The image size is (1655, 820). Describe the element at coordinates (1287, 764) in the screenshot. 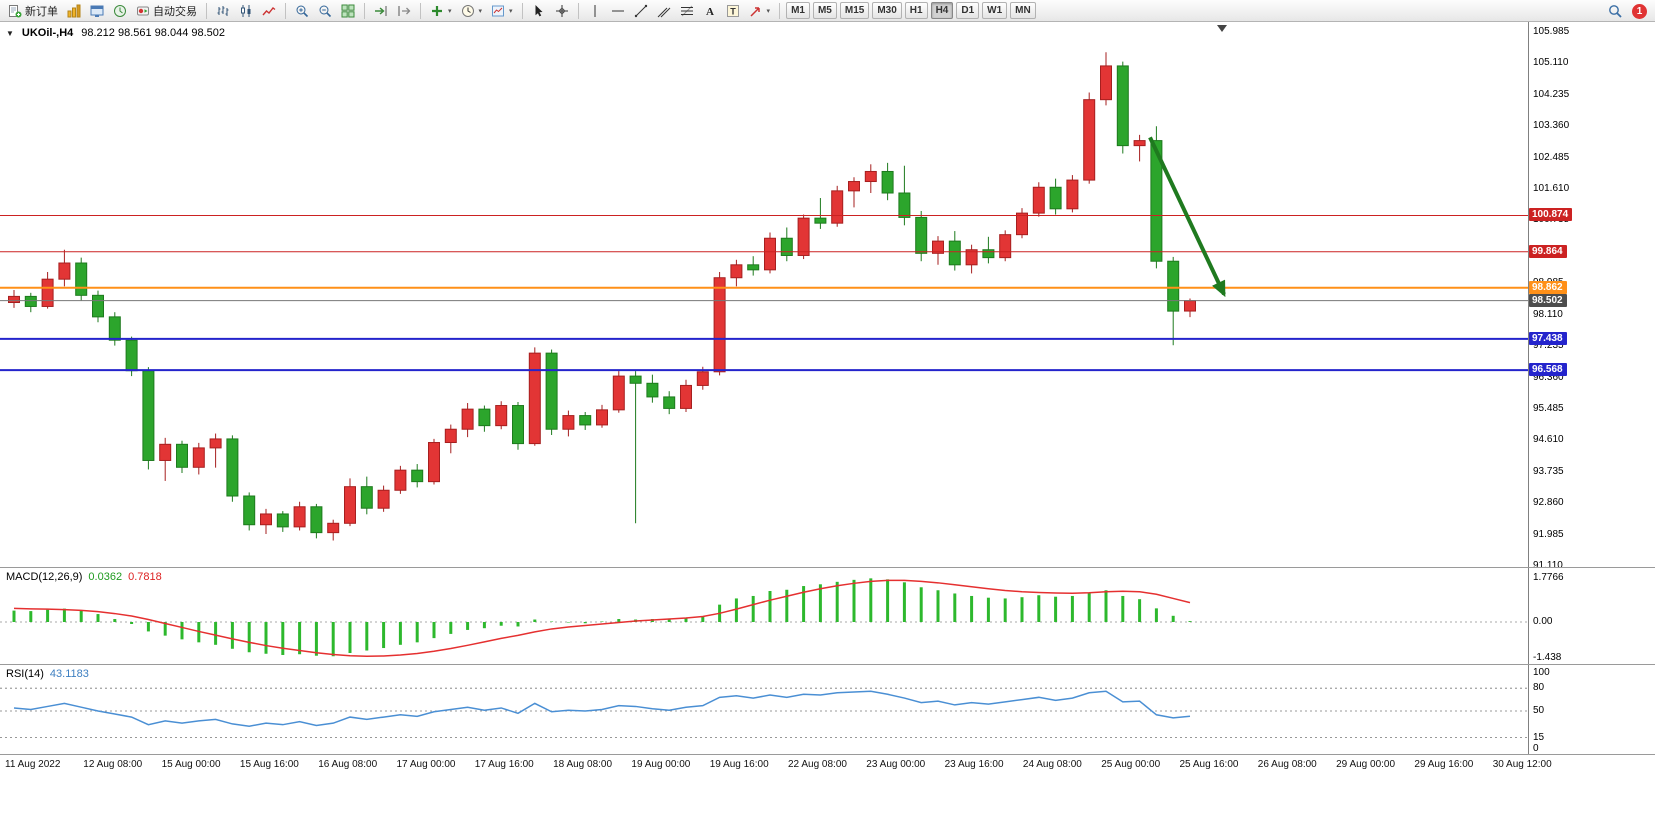

I see `time-axis-label: 26 Aug 08:00` at that location.